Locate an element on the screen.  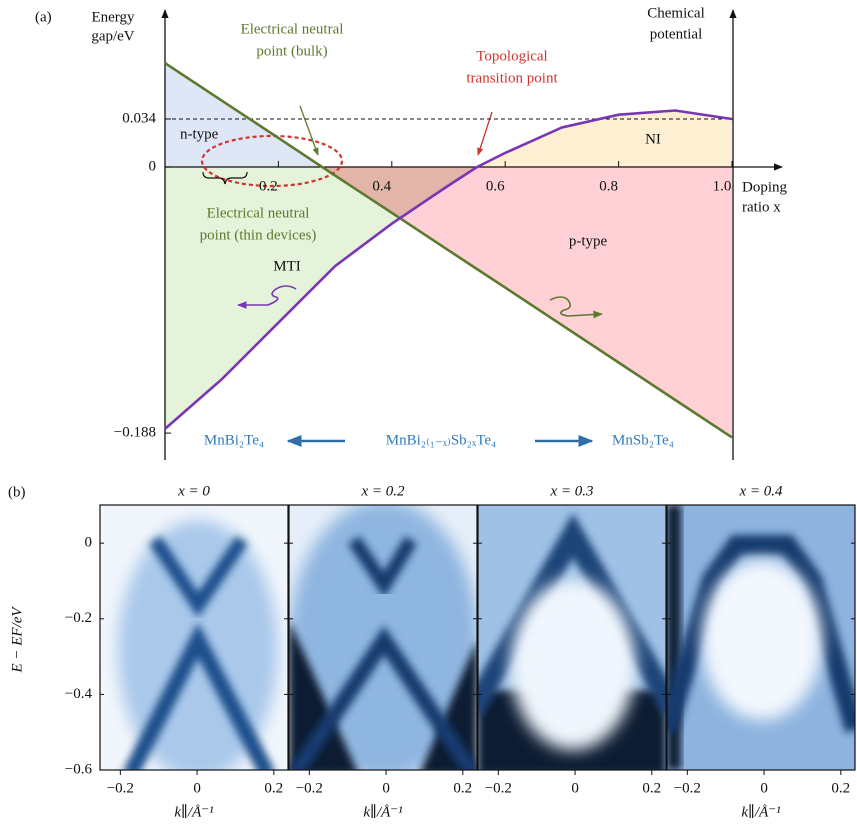
annotation: transition point is located at coordinates (512, 78).